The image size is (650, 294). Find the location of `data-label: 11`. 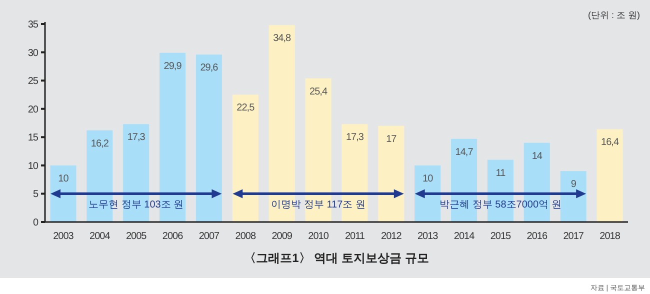

data-label: 11 is located at coordinates (501, 173).